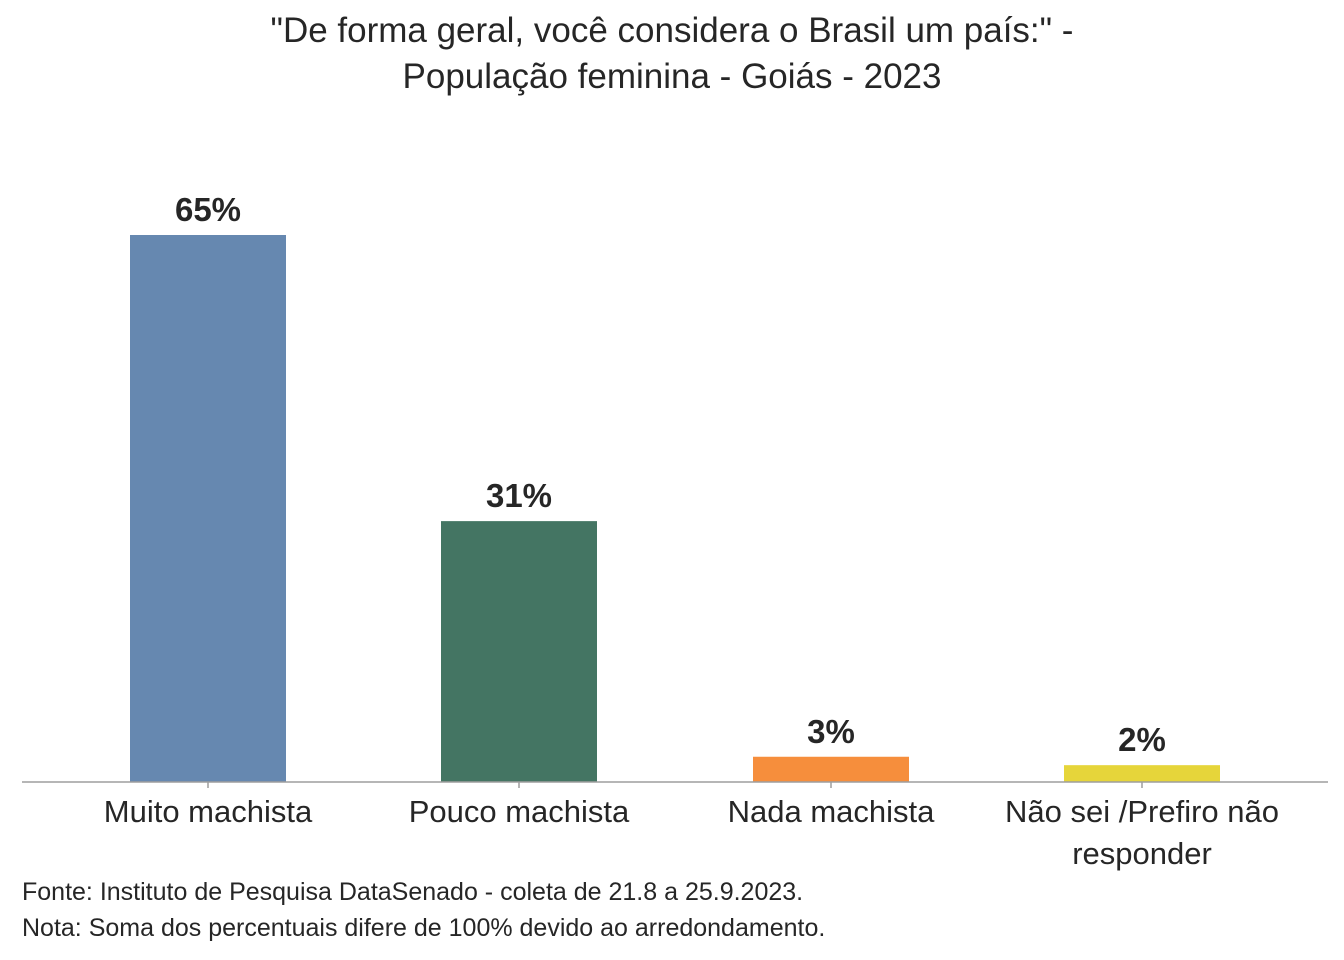 The height and width of the screenshot is (960, 1344). I want to click on chart-title-line-2: População feminina - Goiás - 2023, so click(672, 76).